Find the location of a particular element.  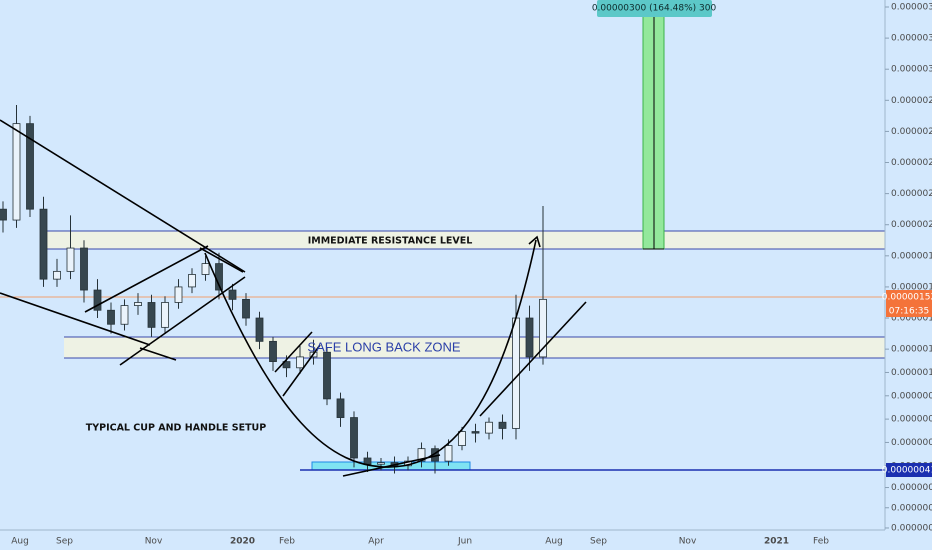

countdown: 07:16:35 is located at coordinates (909, 312).